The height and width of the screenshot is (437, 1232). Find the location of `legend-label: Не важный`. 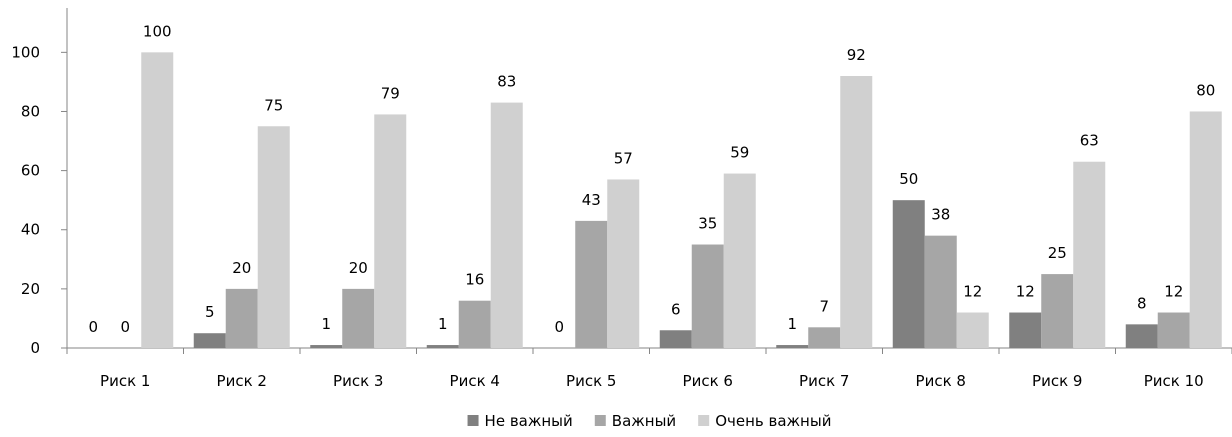

legend-label: Не важный is located at coordinates (529, 421).